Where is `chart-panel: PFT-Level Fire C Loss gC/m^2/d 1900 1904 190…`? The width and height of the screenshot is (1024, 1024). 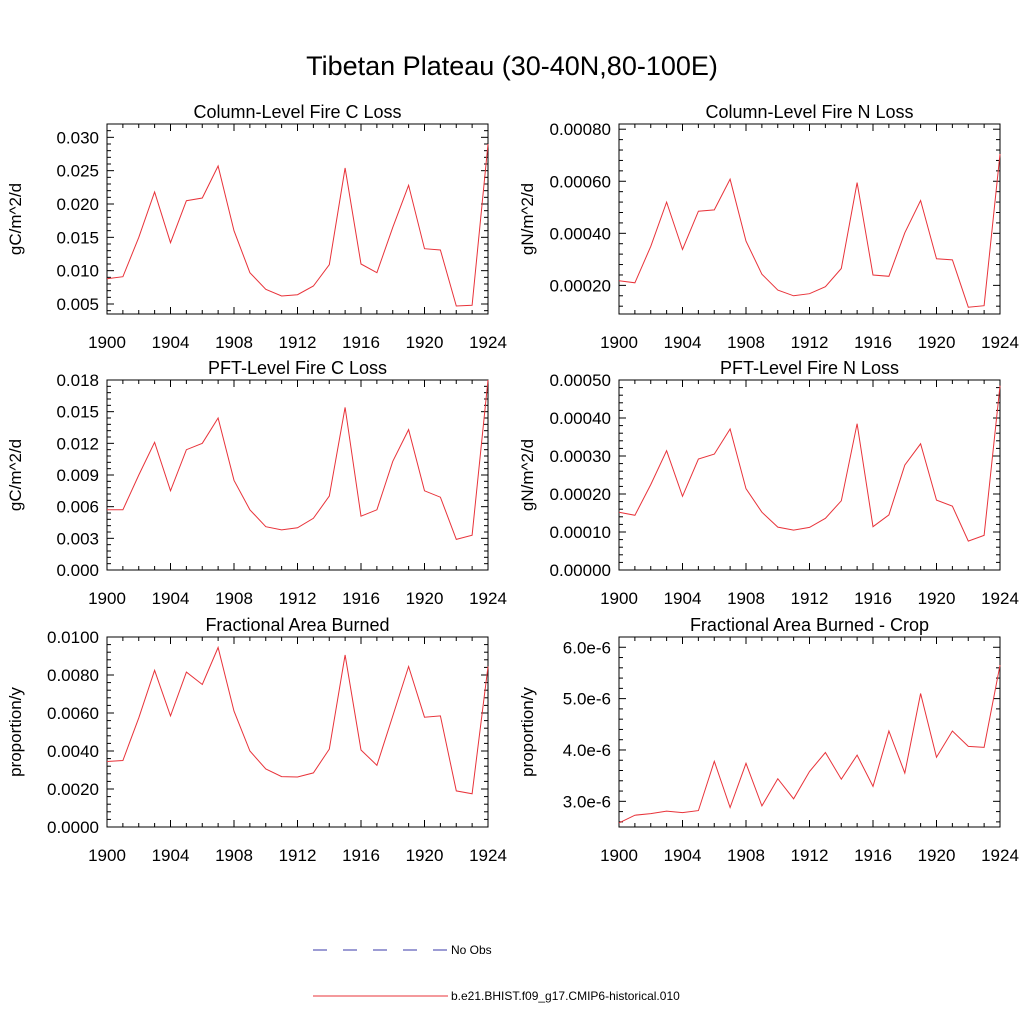 chart-panel: PFT-Level Fire C Loss gC/m^2/d 1900 1904 190… is located at coordinates (256, 483).